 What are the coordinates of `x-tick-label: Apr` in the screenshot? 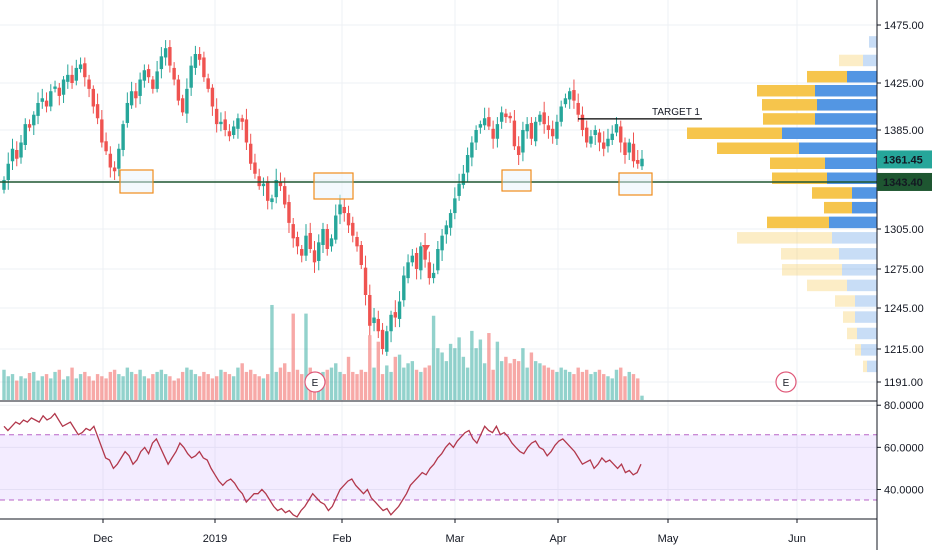 It's located at (557, 539).